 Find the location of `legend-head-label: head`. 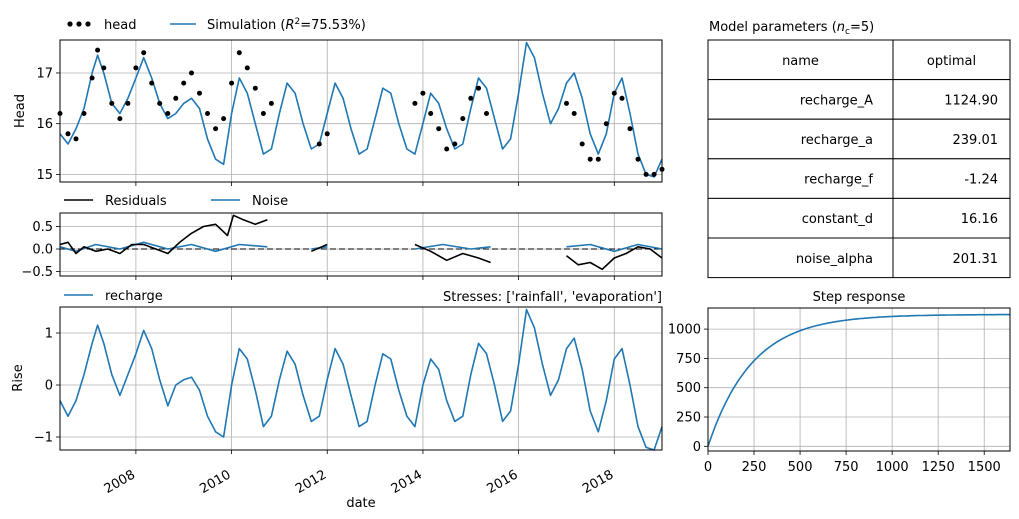

legend-head-label: head is located at coordinates (120, 25).